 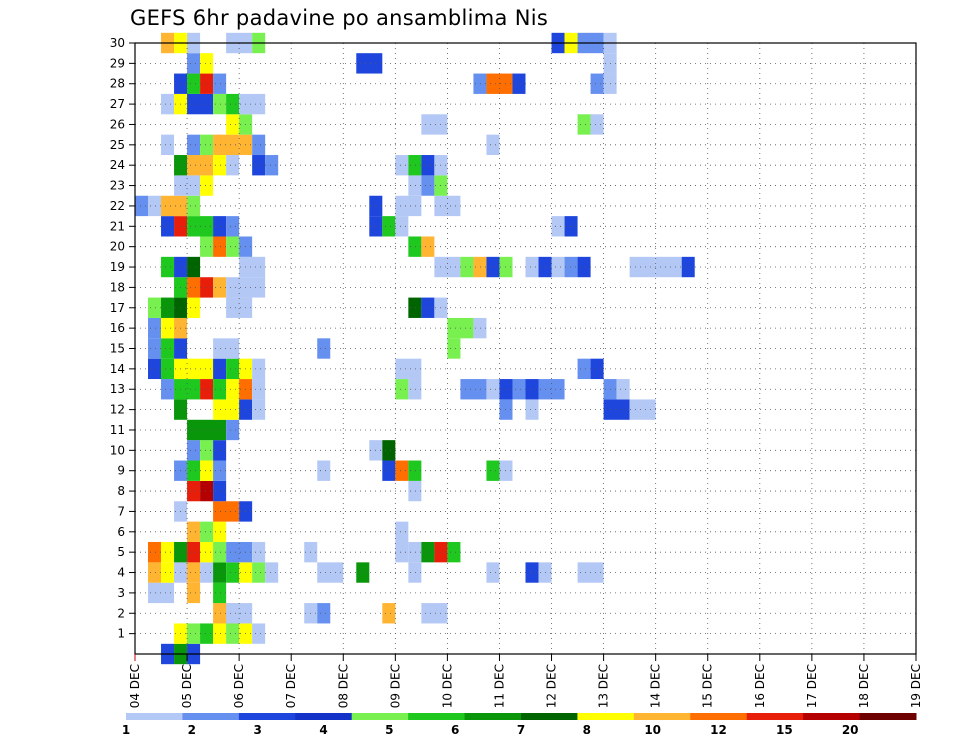 I want to click on y-tick-label: 26, so click(x=117, y=124).